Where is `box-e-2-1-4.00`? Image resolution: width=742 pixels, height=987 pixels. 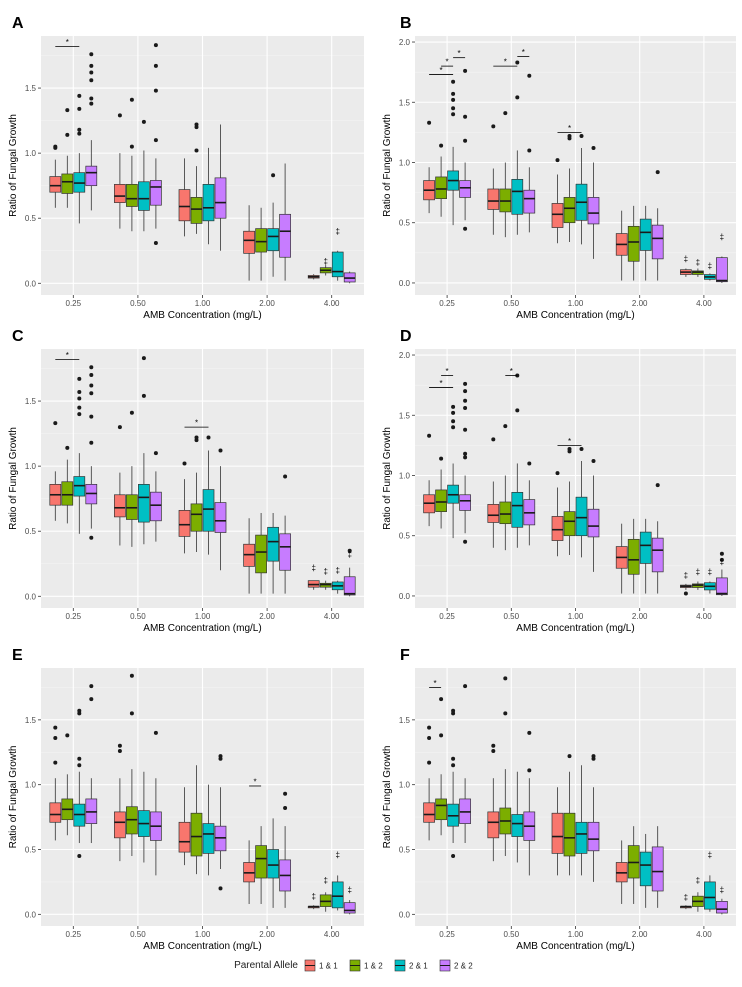 box-e-2-1-4.00 is located at coordinates (337, 893).